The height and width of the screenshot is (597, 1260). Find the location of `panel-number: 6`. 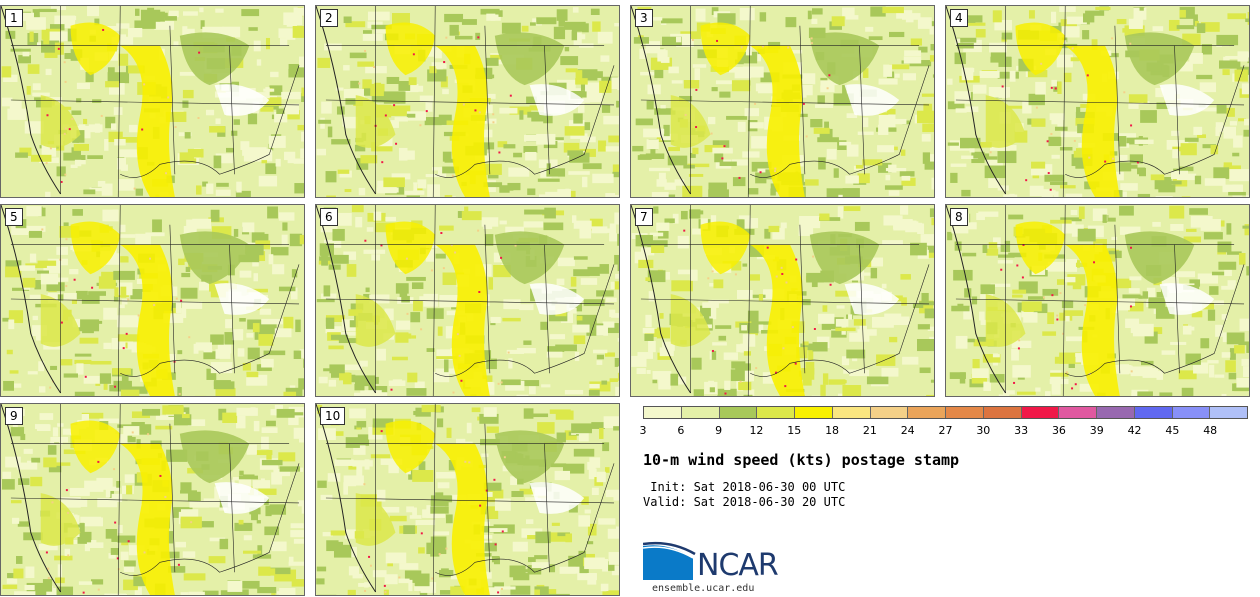

panel-number: 6 is located at coordinates (329, 217).